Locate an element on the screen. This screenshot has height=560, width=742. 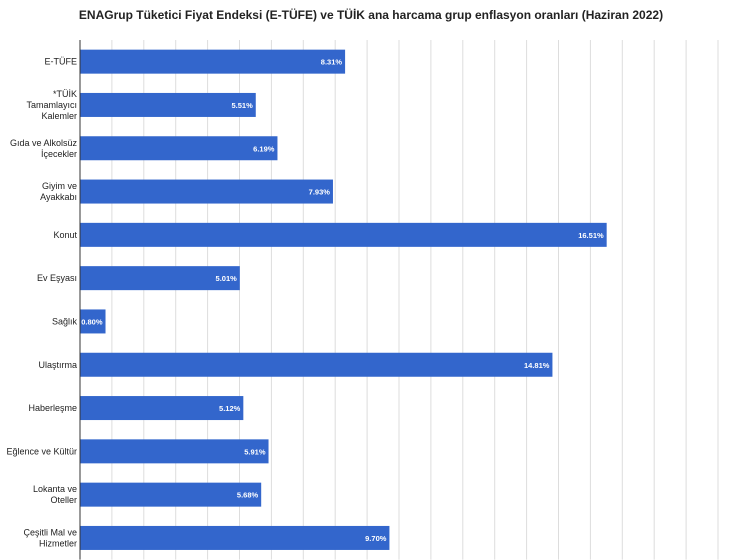
tick-label: Kalemler is located at coordinates (59, 116).